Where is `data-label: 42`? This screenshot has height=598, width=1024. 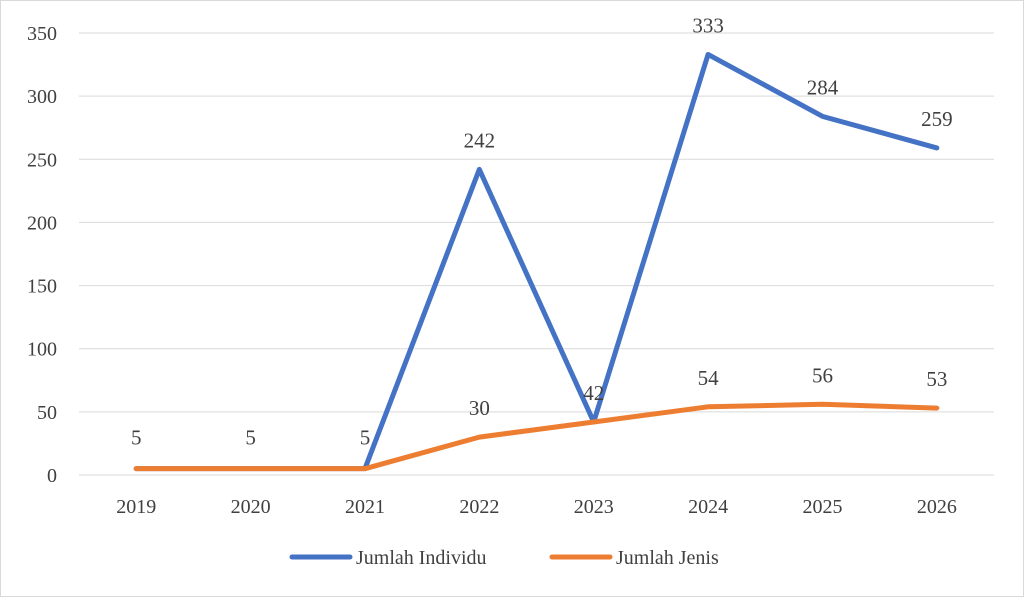 data-label: 42 is located at coordinates (593, 393).